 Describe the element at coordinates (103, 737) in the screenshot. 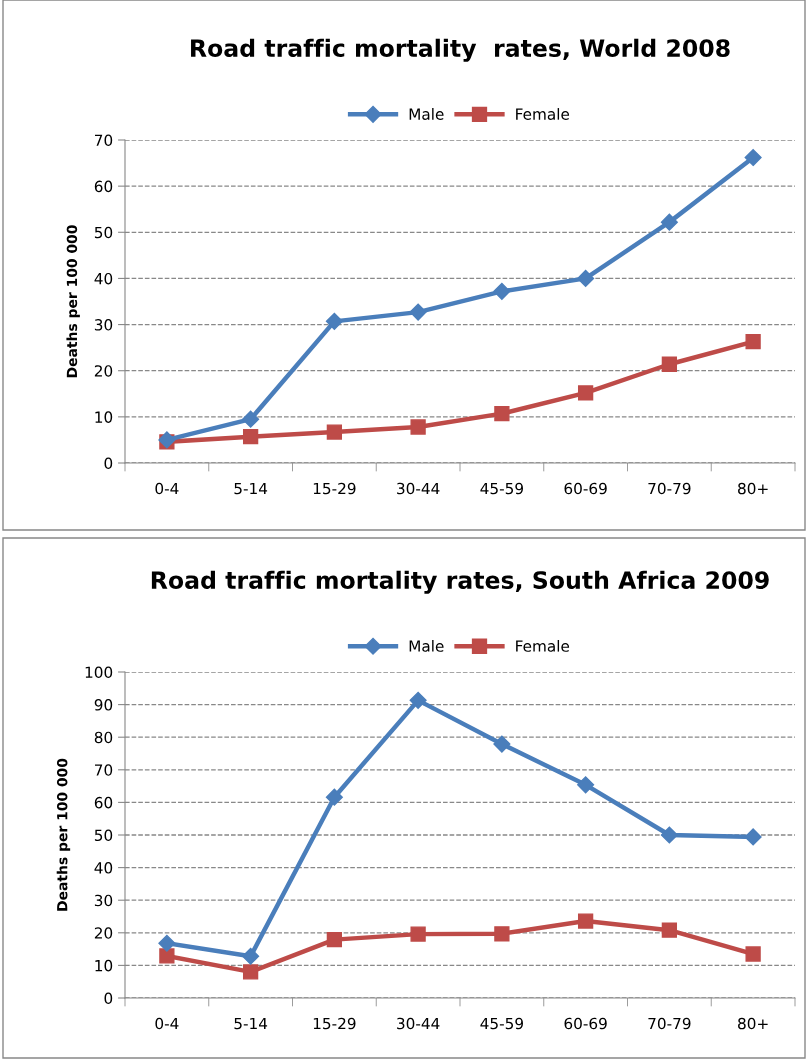

I see `y-tick-label: 80` at that location.